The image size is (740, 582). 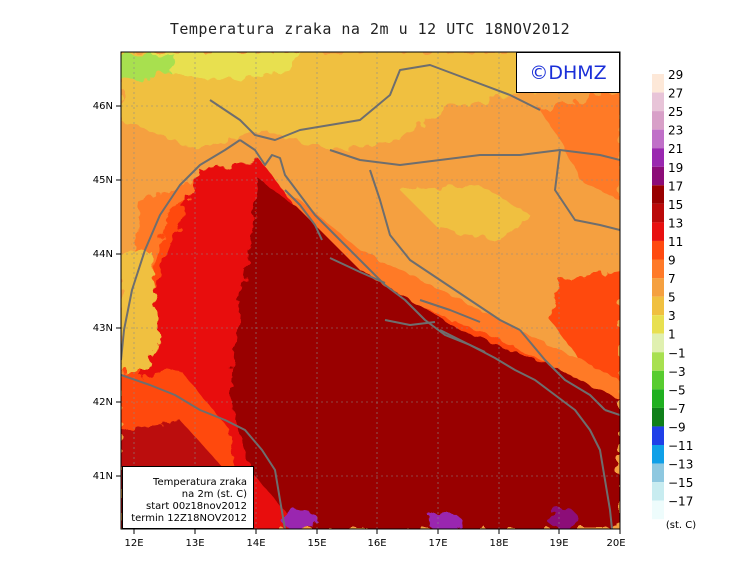 I want to click on legend-label: 17, so click(x=675, y=186).